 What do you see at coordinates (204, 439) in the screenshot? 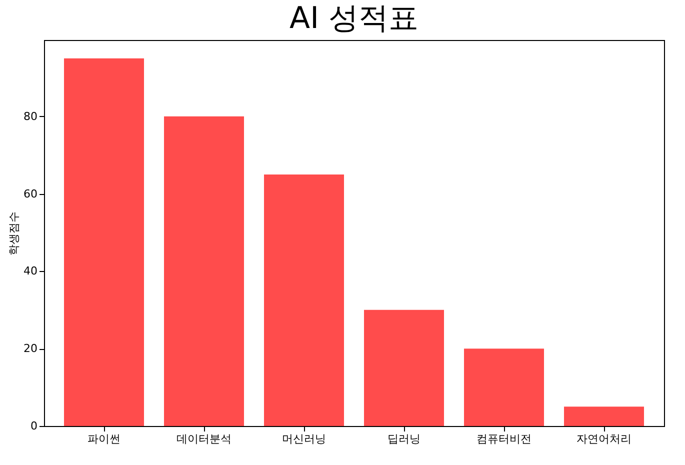
I see `x-tick-label: 데이터분석` at bounding box center [204, 439].